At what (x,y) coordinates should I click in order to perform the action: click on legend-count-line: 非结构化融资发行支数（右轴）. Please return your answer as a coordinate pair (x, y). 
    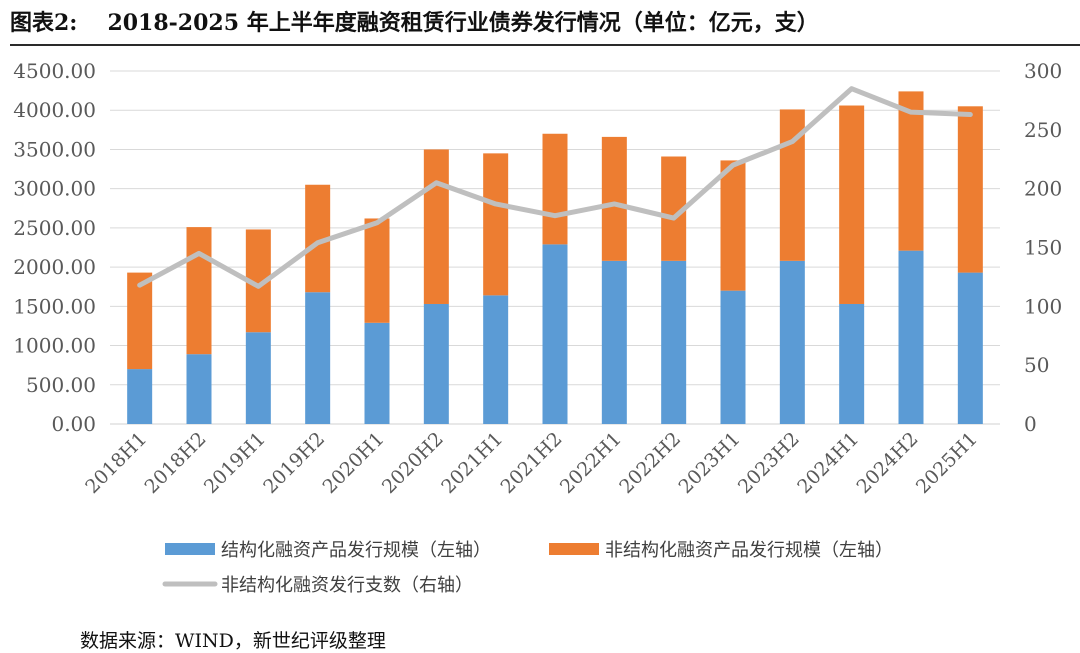
    Looking at the image, I should click on (317, 585).